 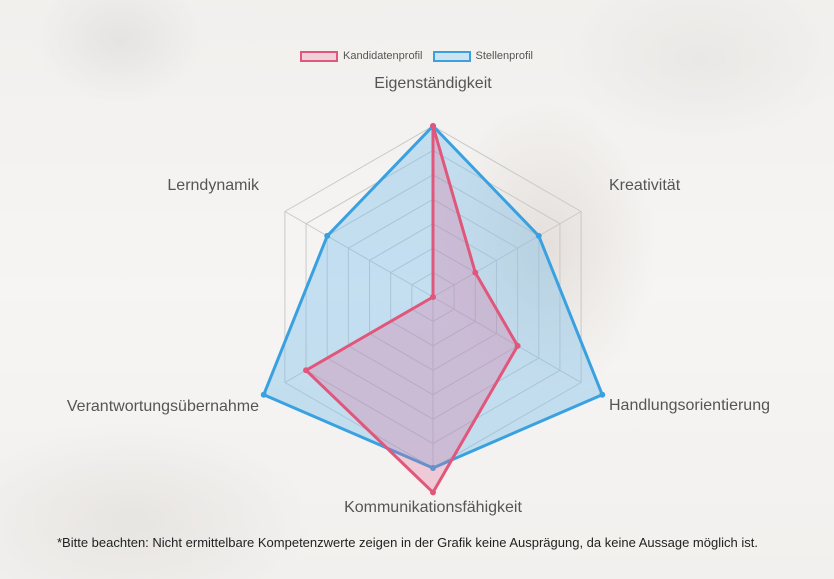 What do you see at coordinates (433, 507) in the screenshot?
I see `axis-label-kommunikationsfaehigkeit: Kommunikationsfähigkeit` at bounding box center [433, 507].